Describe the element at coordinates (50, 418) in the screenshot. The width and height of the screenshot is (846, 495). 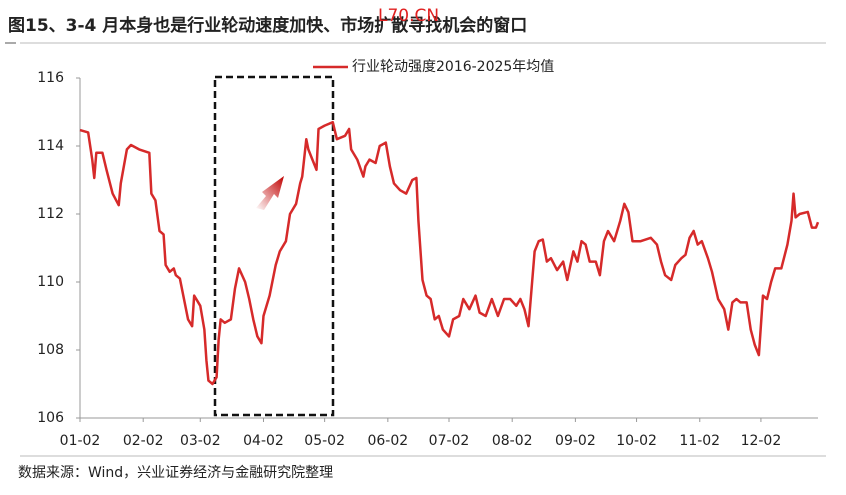
I see `y-tick-label: 106` at that location.